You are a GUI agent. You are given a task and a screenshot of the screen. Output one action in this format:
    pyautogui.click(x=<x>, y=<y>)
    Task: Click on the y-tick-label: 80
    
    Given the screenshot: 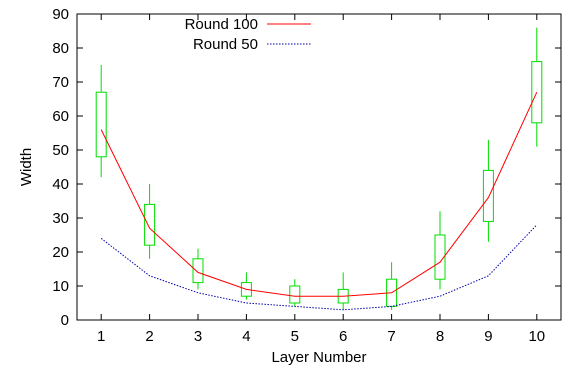 What is the action you would take?
    pyautogui.click(x=60, y=48)
    